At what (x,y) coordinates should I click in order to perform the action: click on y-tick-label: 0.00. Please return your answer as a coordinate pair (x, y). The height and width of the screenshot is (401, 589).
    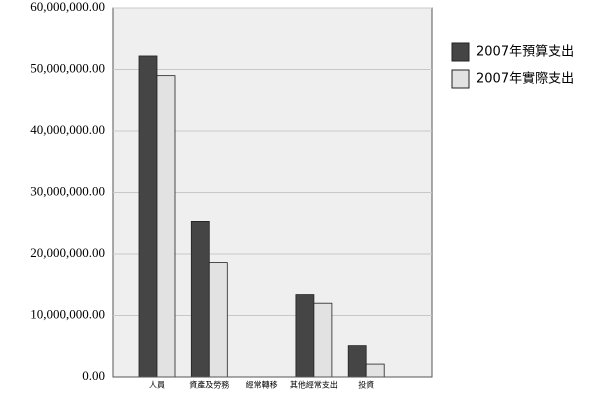
    Looking at the image, I should click on (93, 375).